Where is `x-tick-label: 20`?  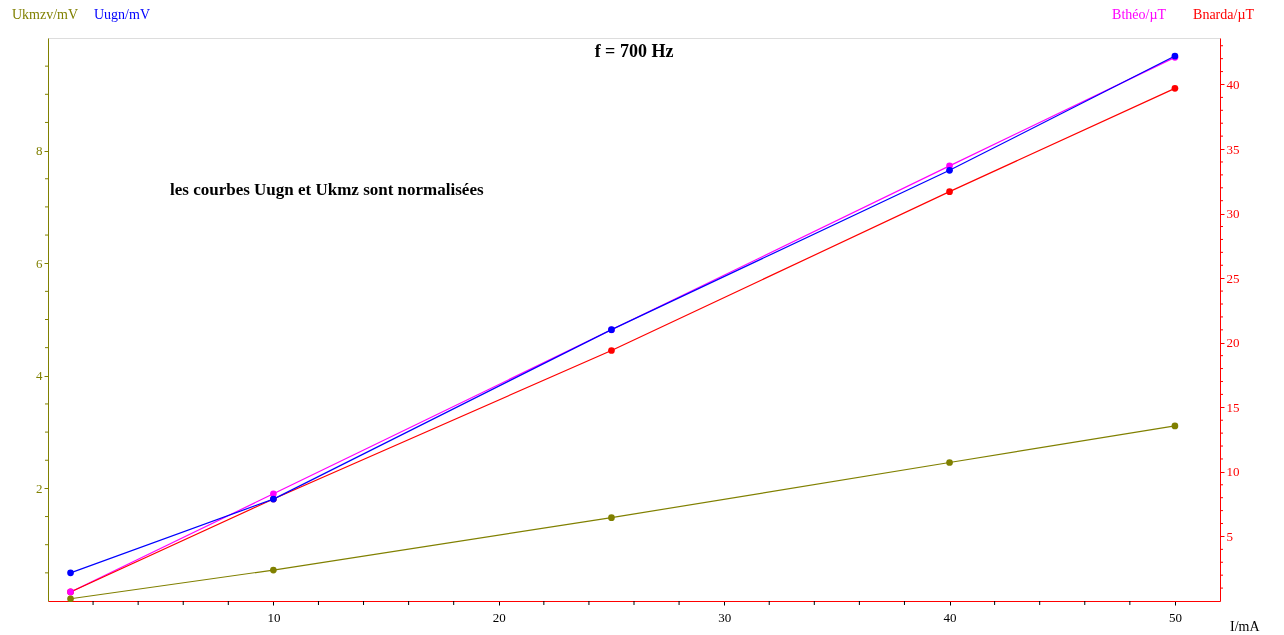
x-tick-label: 20 is located at coordinates (499, 617).